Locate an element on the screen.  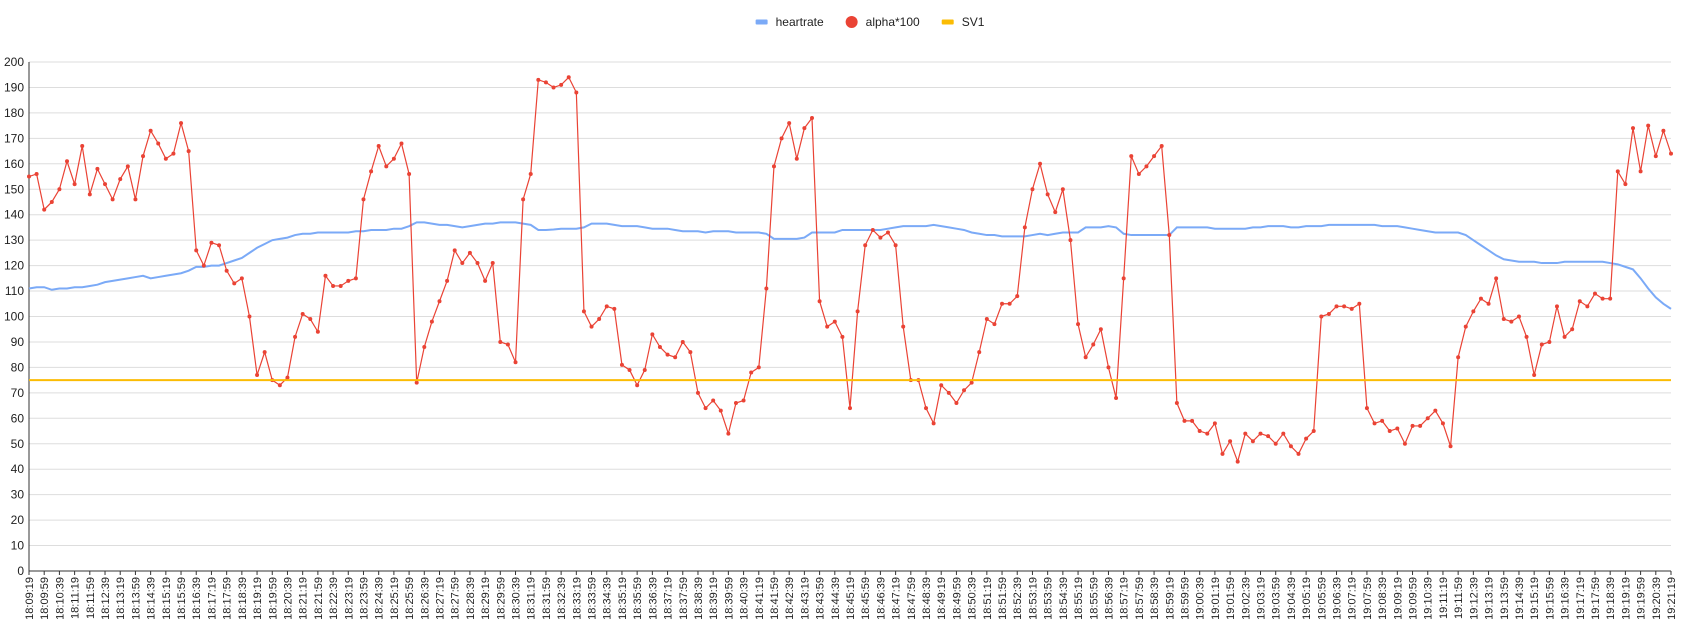
x-tick-label: 18:26:39 is located at coordinates (425, 598).